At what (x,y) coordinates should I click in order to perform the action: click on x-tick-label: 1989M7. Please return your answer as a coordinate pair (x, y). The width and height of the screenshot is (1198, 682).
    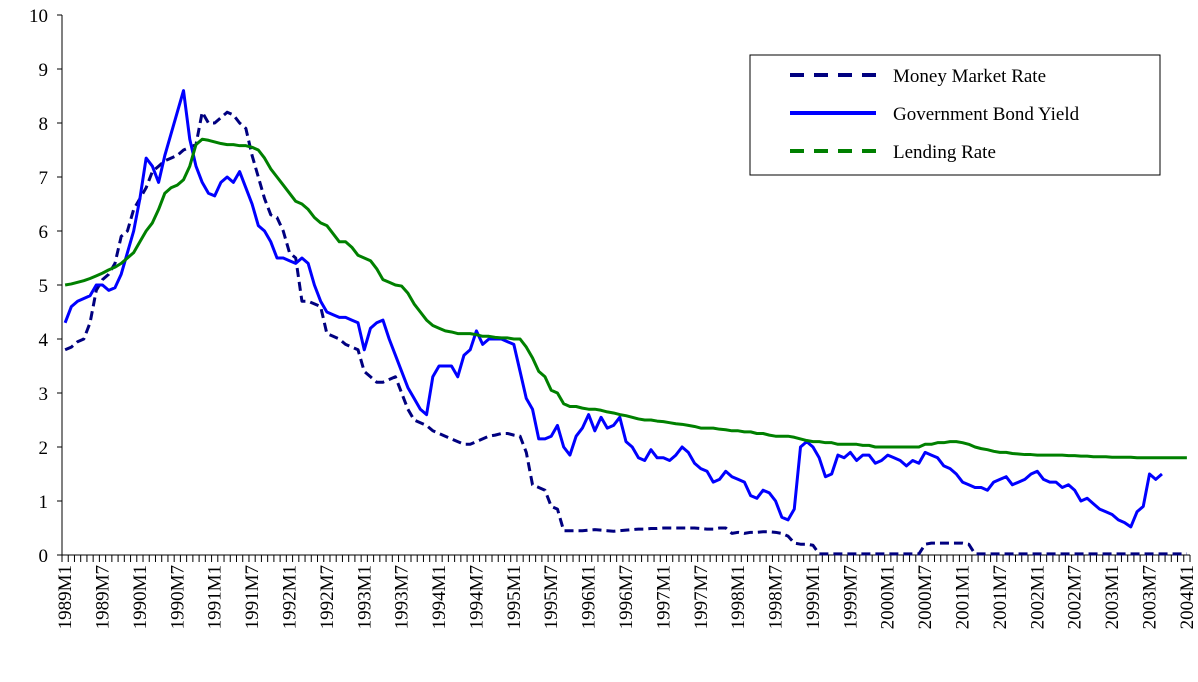
    Looking at the image, I should click on (103, 597).